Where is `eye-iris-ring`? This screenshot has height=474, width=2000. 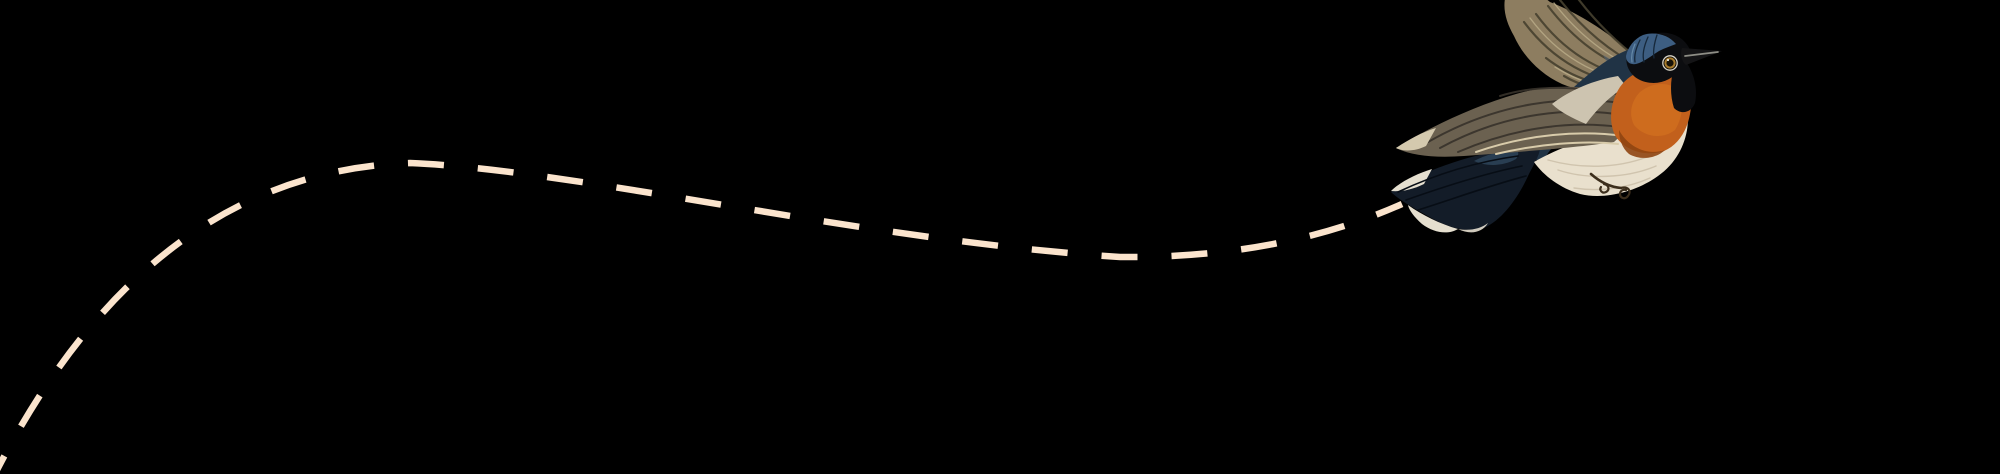 eye-iris-ring is located at coordinates (1670, 63).